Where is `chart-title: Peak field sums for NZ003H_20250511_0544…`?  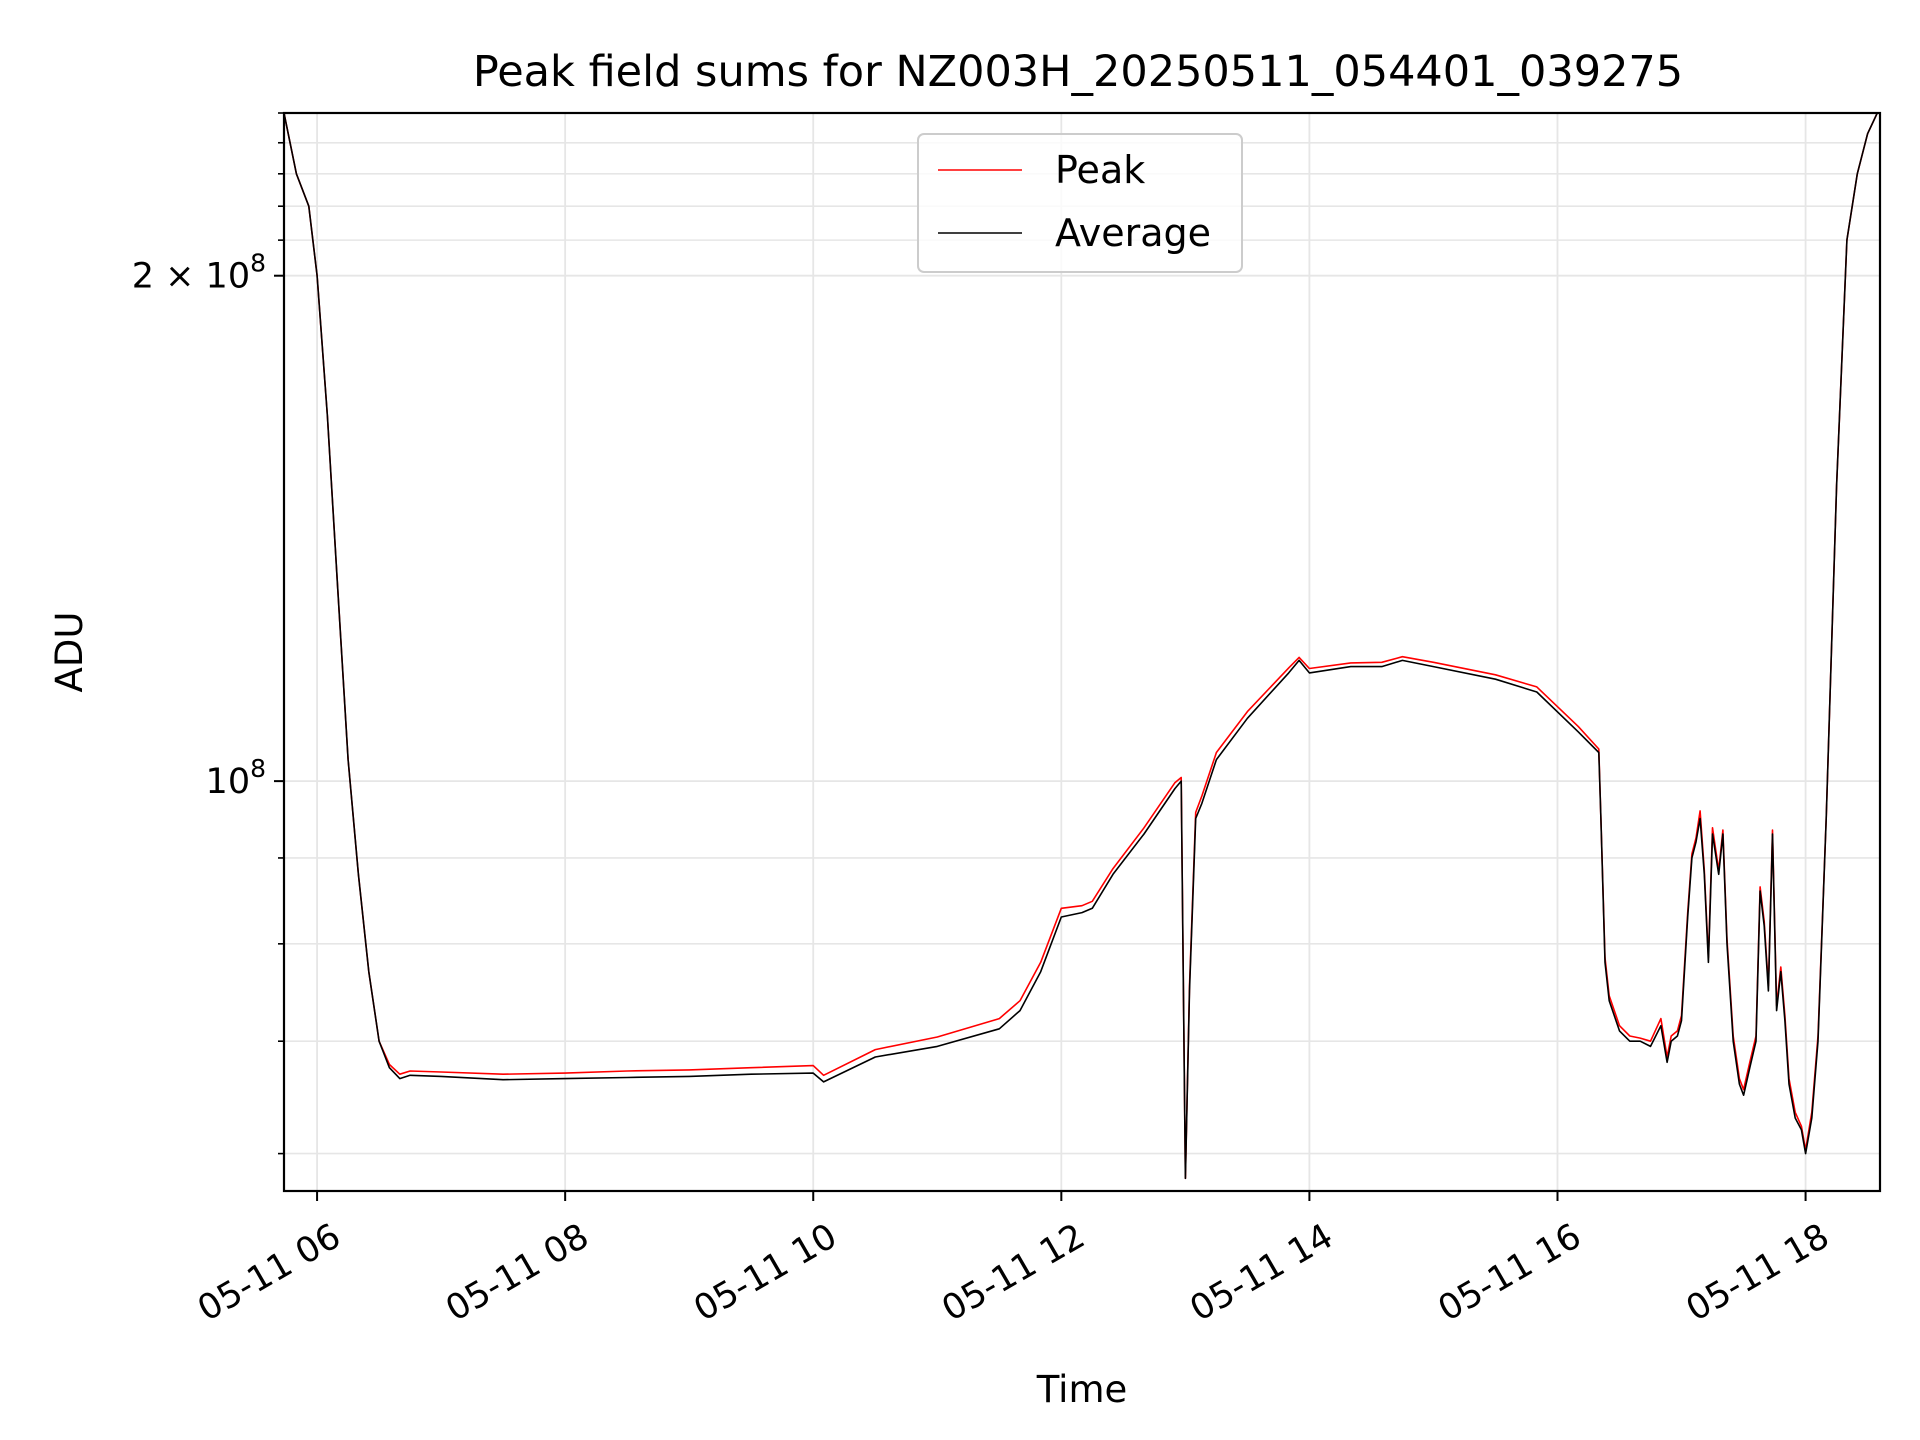 chart-title: Peak field sums for NZ003H_20250511_0544… is located at coordinates (1078, 72).